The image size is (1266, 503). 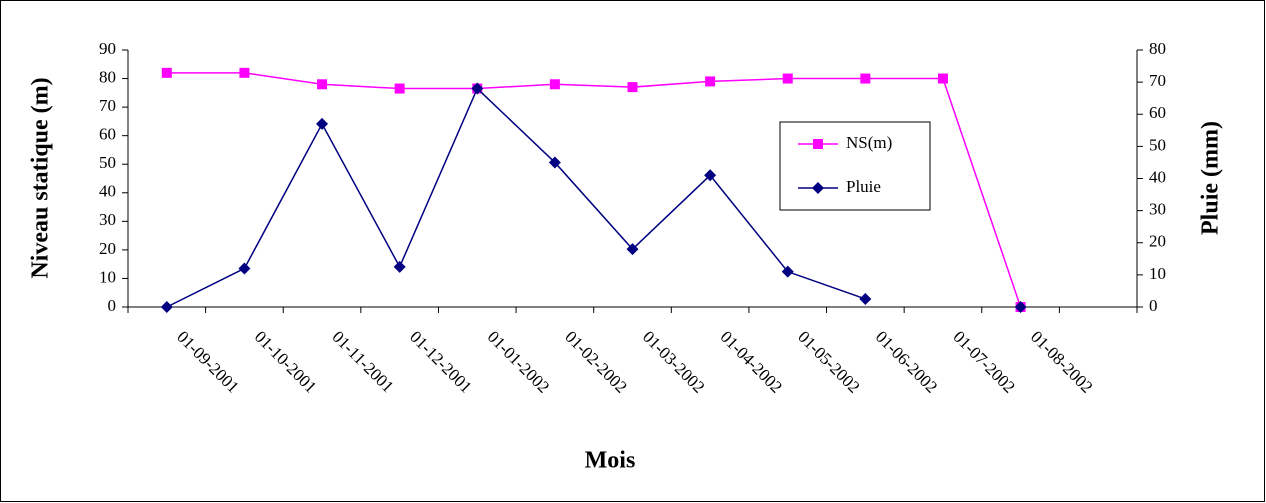 What do you see at coordinates (863, 186) in the screenshot?
I see `legend-label: Pluie` at bounding box center [863, 186].